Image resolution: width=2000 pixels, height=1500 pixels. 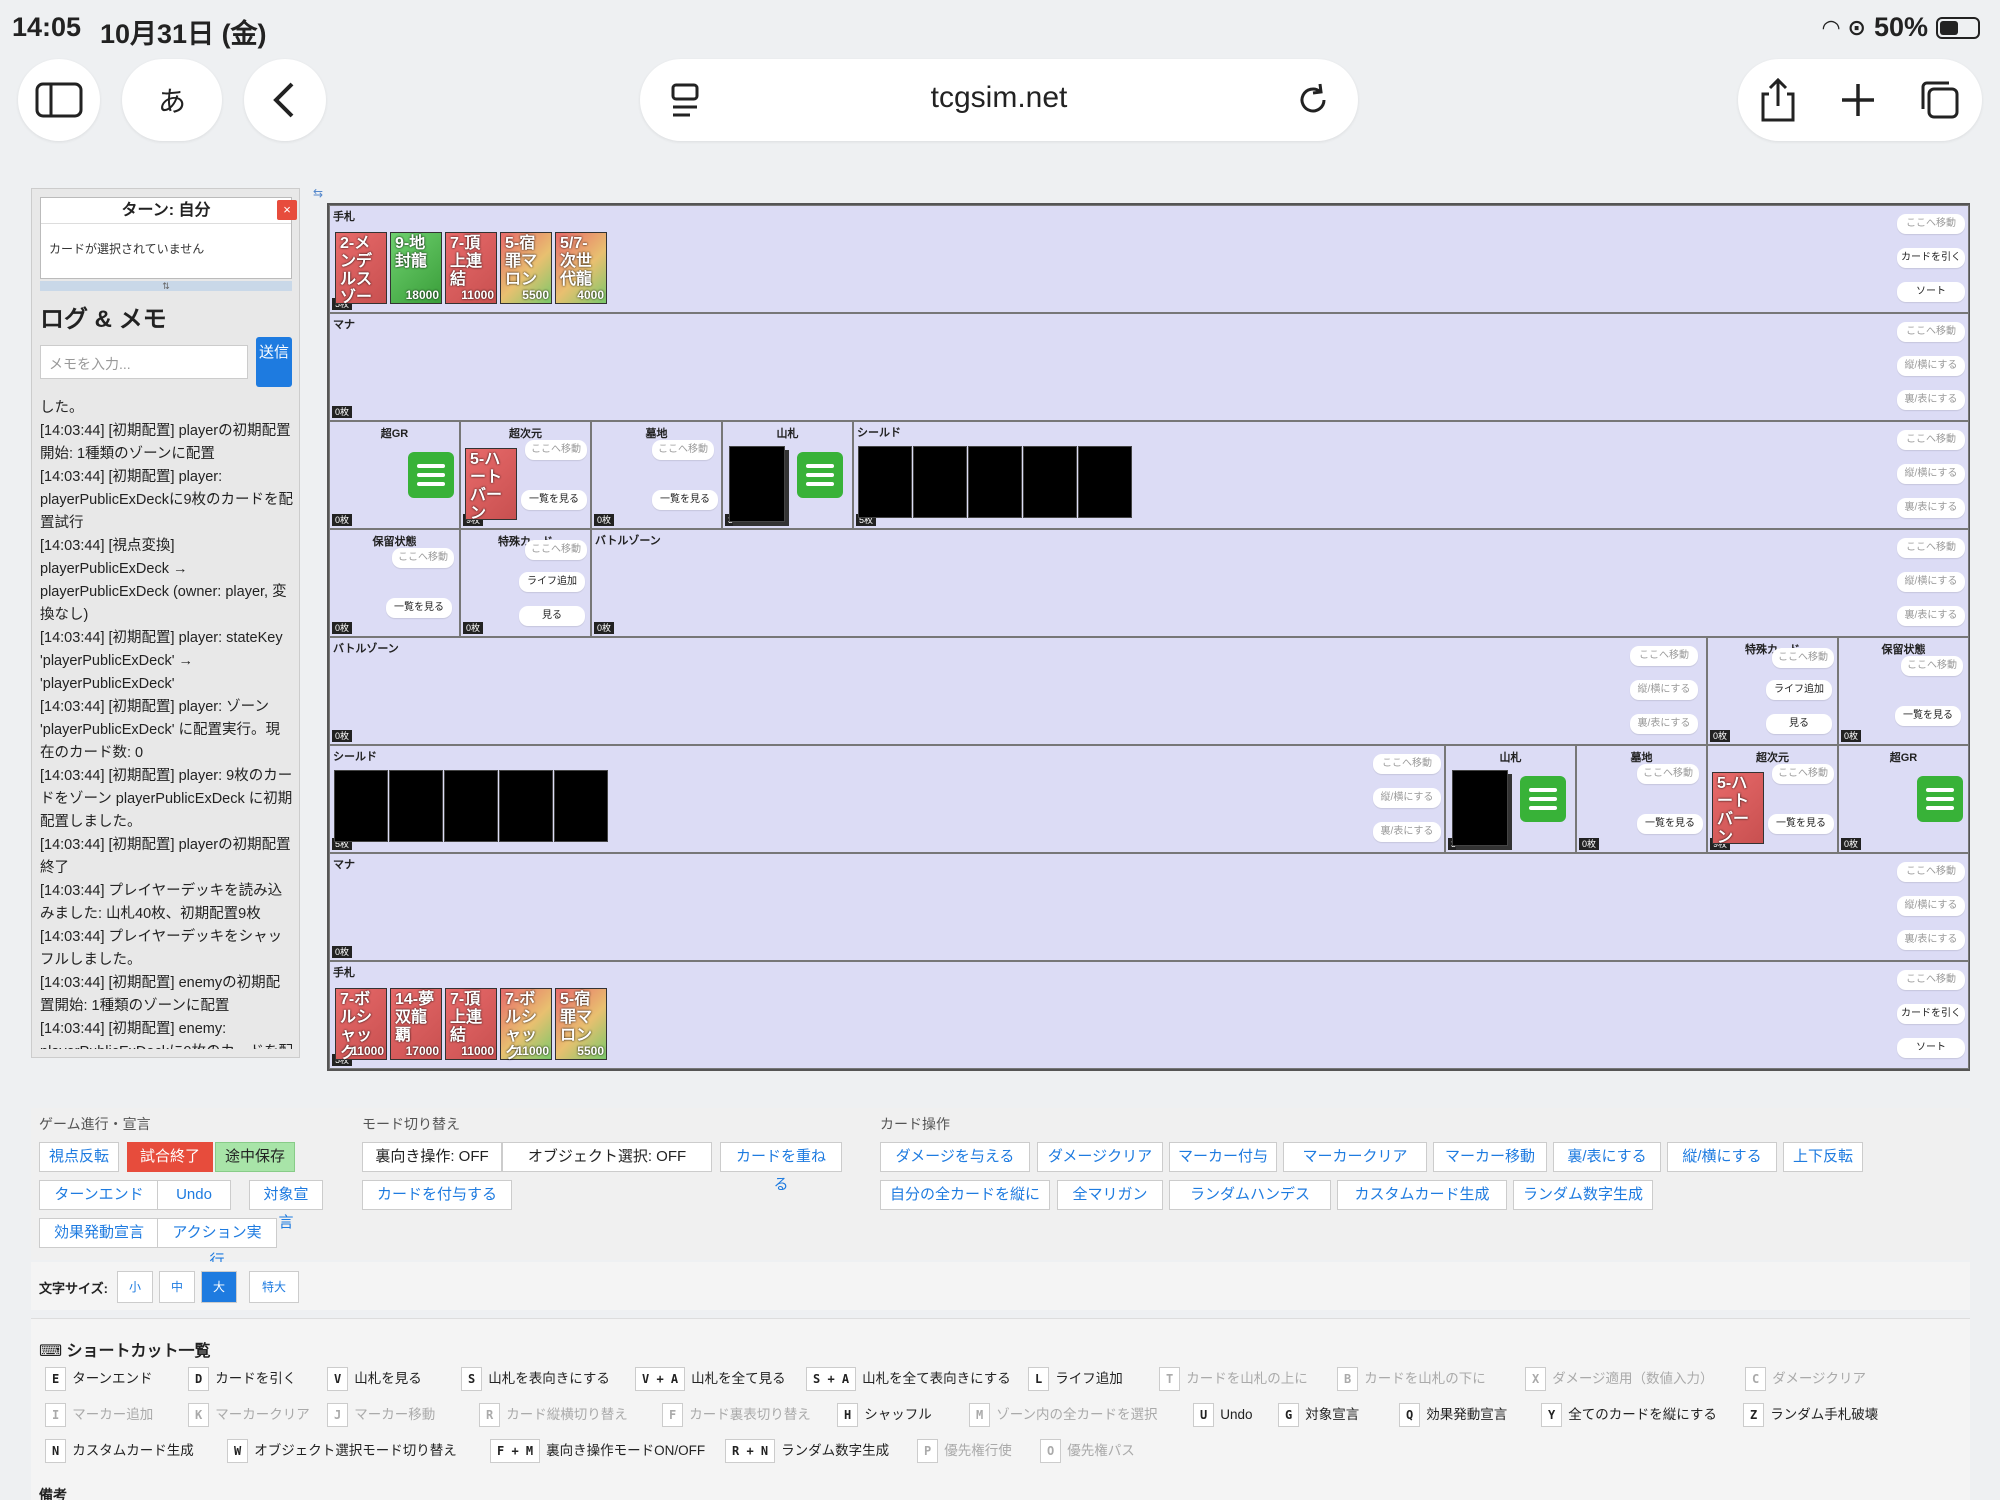 I want to click on card: 14-夢双龍覇 17000, so click(x=416, y=1024).